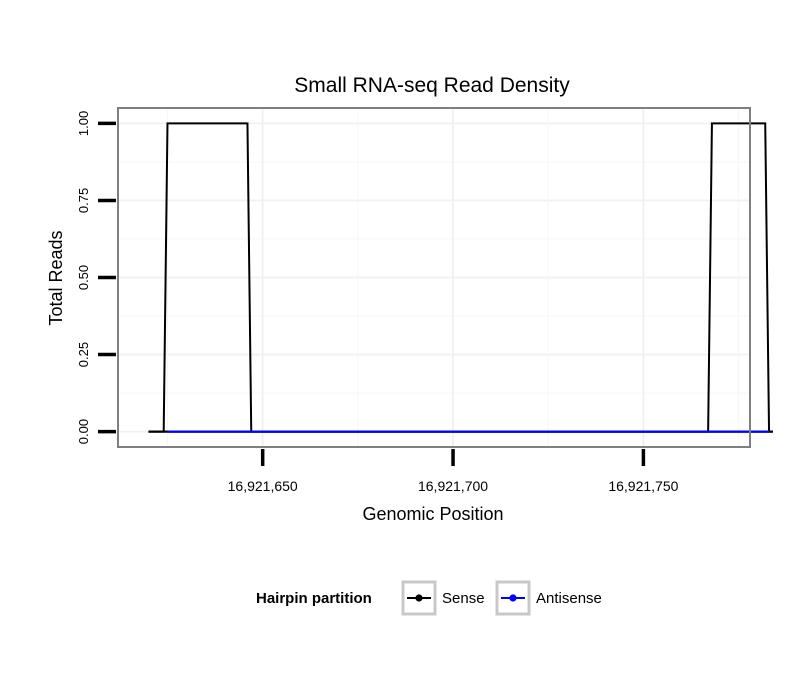 The height and width of the screenshot is (695, 810). Describe the element at coordinates (263, 486) in the screenshot. I see `x-tick-label: 16,921,650` at that location.